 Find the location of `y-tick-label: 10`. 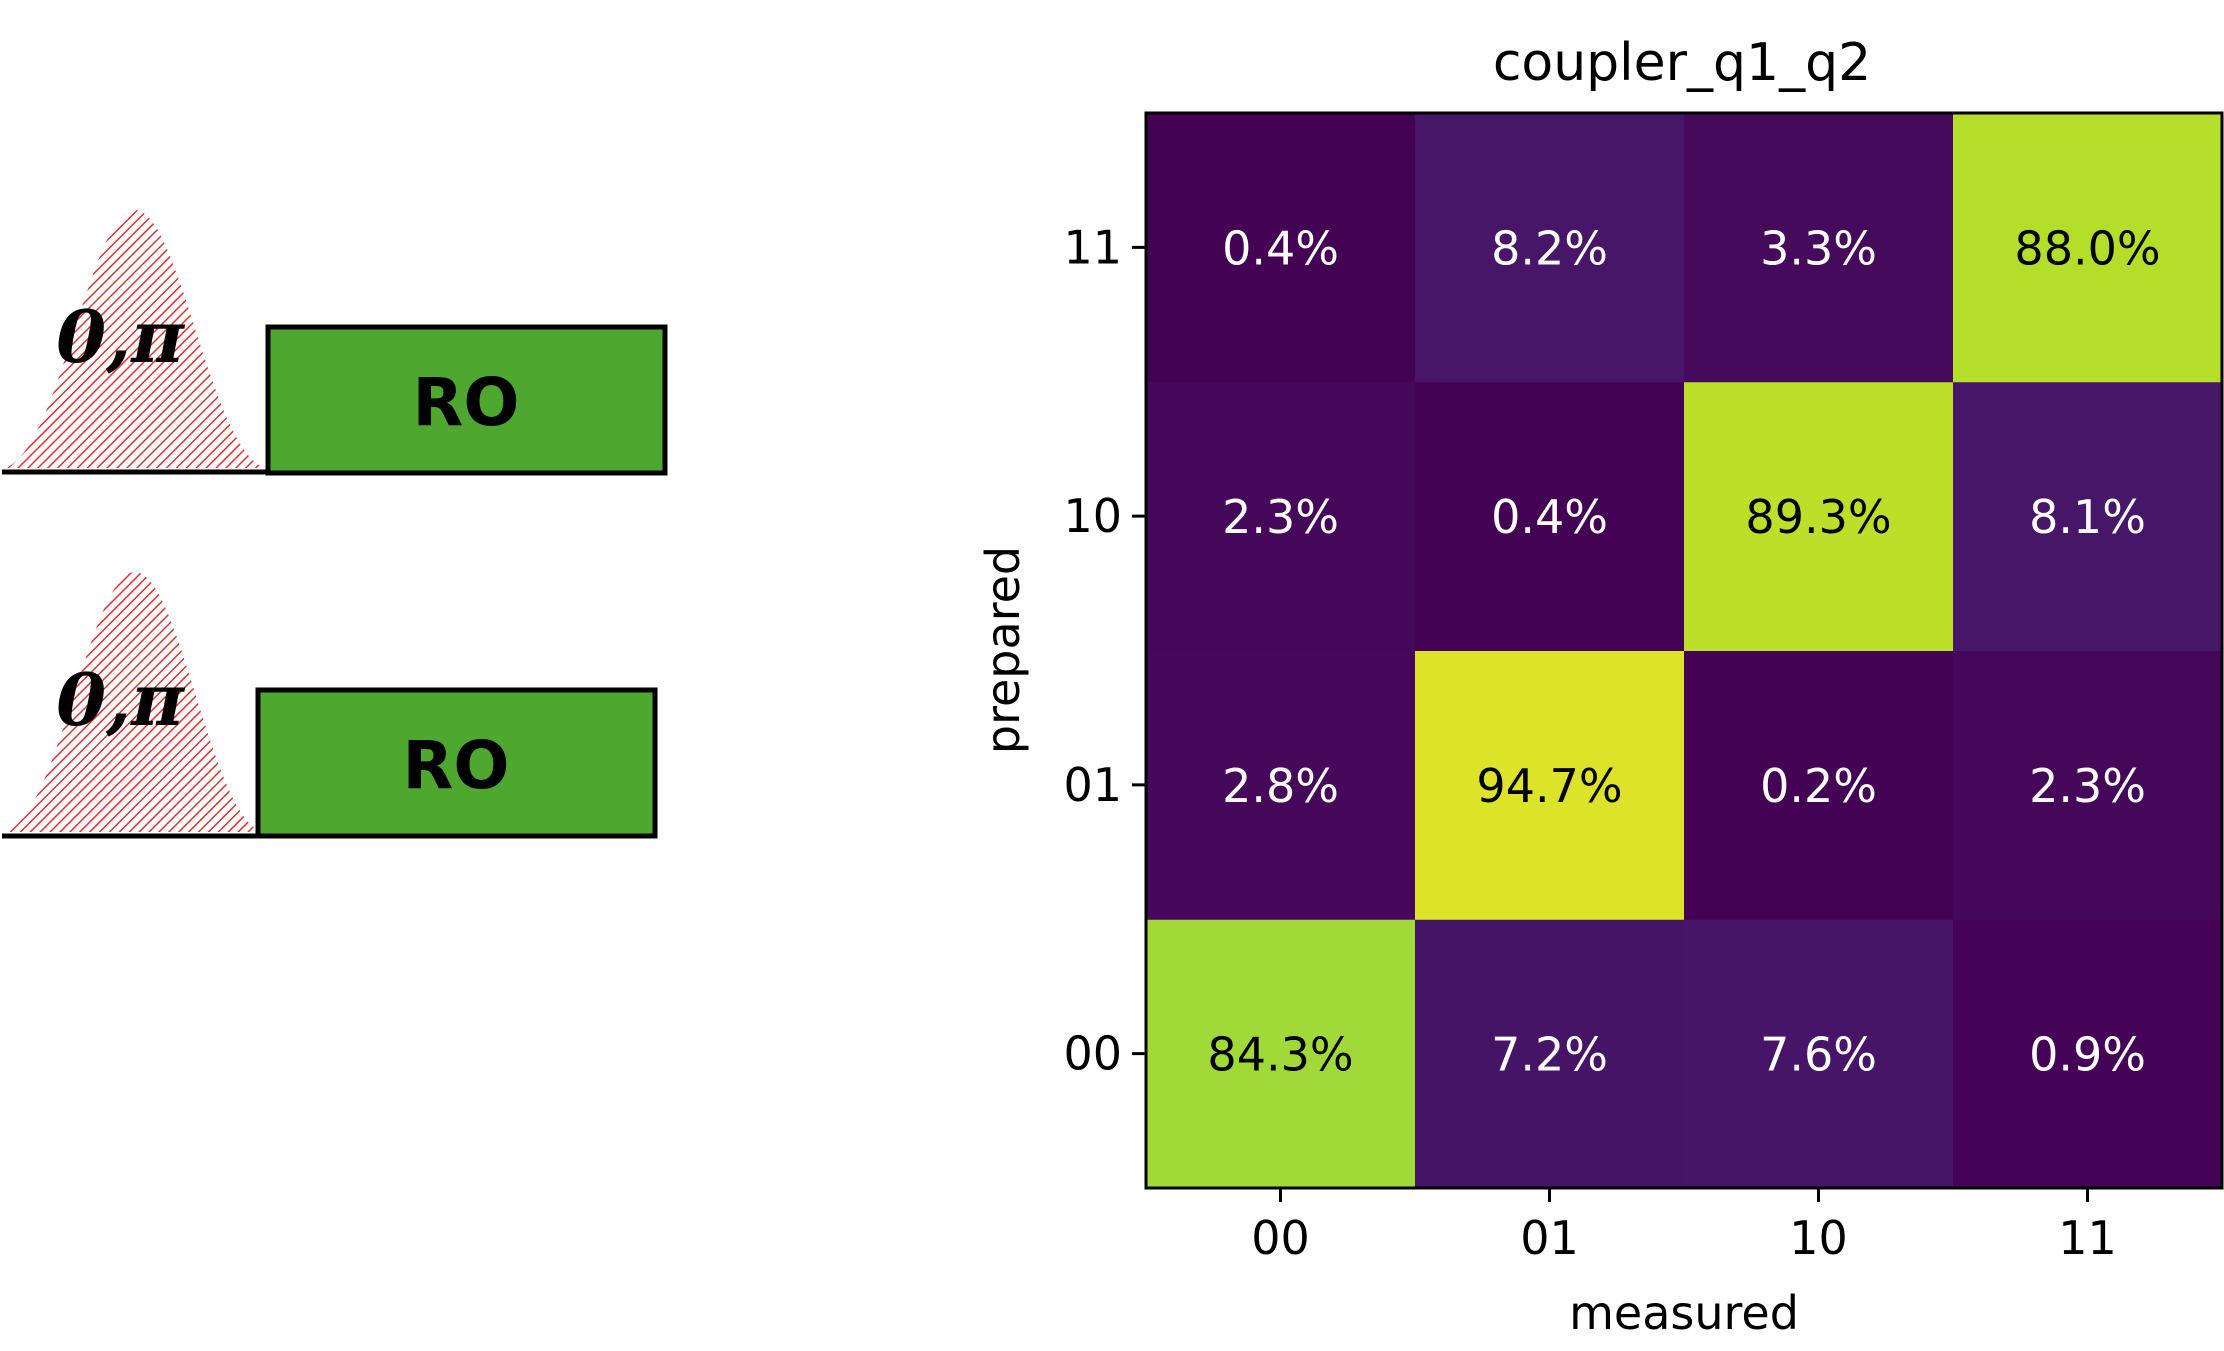

y-tick-label: 10 is located at coordinates (1092, 516).